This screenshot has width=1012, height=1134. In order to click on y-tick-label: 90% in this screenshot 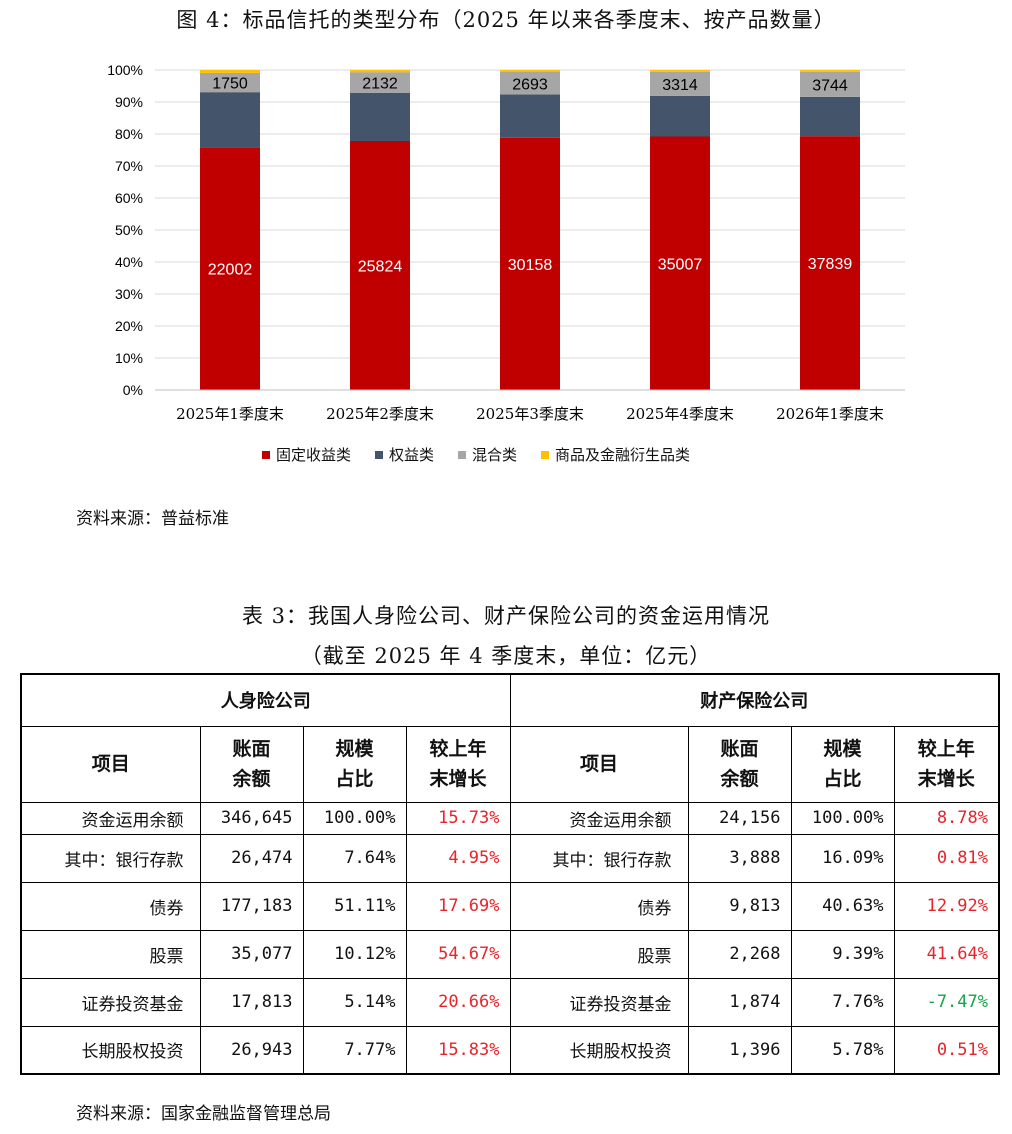, I will do `click(129, 102)`.